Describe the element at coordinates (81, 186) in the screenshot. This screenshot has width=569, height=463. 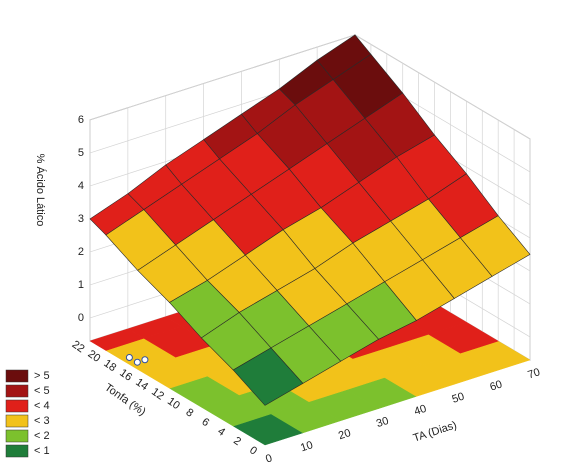
I see `z-tick-label: 4` at that location.